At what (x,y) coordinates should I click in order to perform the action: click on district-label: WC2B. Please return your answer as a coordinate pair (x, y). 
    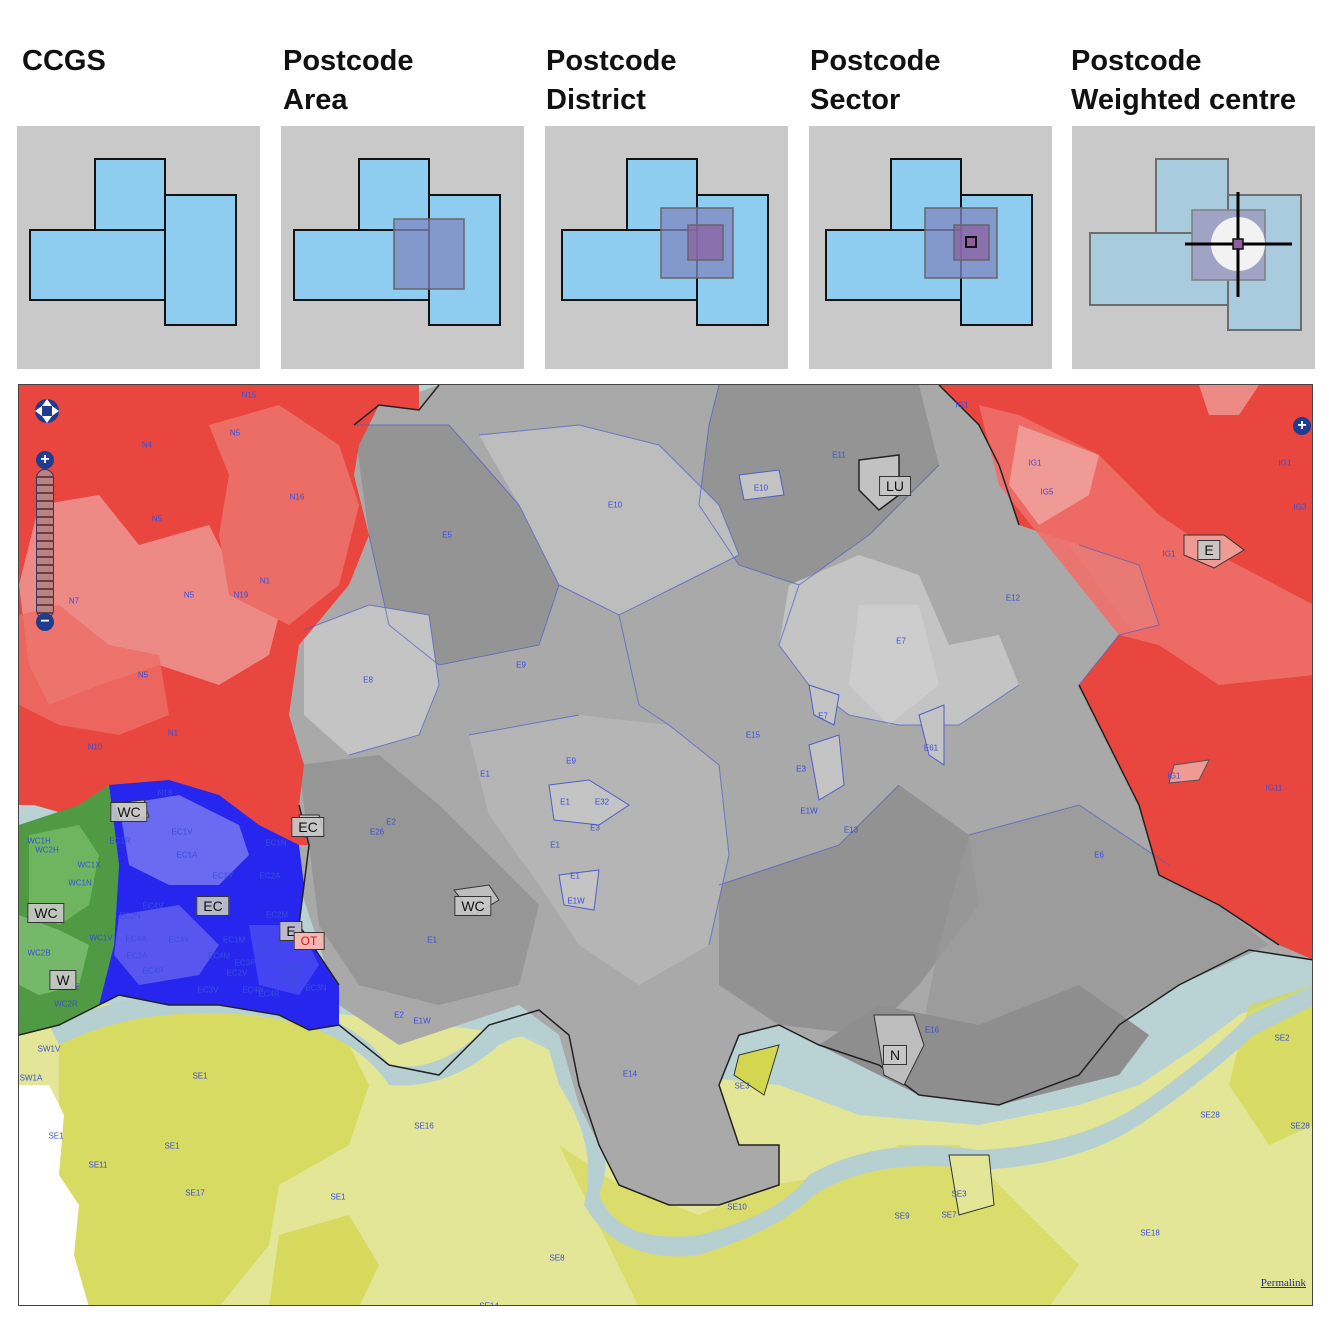
    Looking at the image, I should click on (39, 953).